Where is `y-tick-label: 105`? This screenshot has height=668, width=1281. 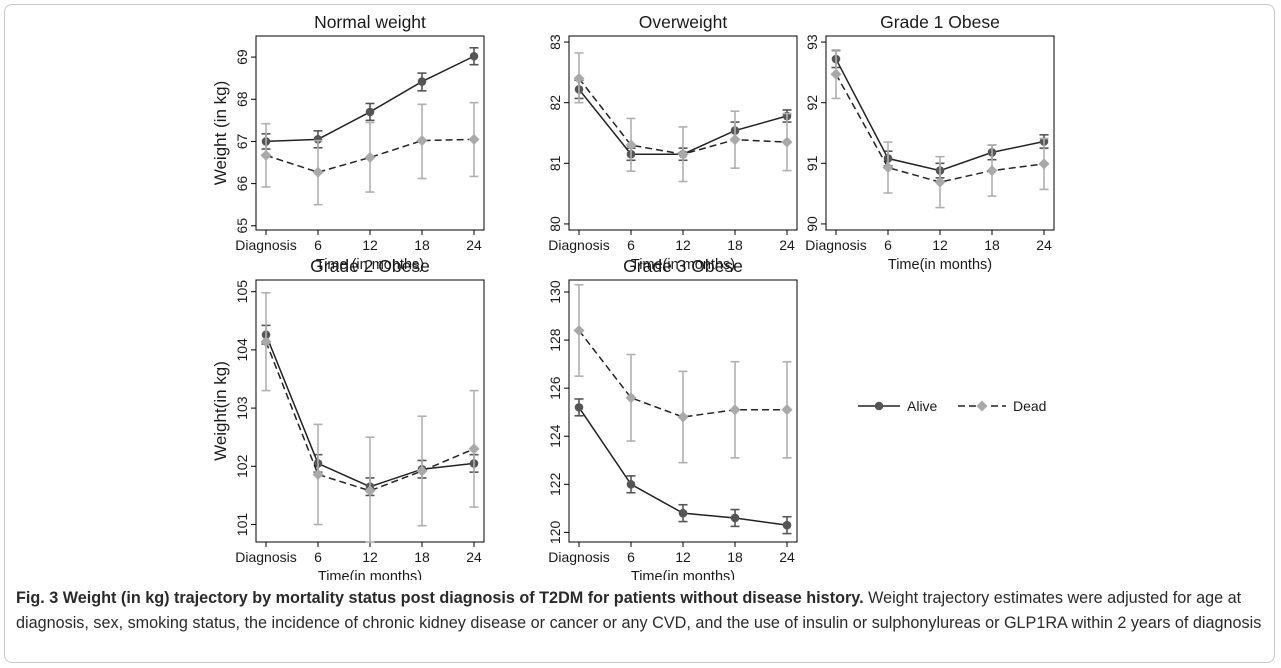
y-tick-label: 105 is located at coordinates (242, 292).